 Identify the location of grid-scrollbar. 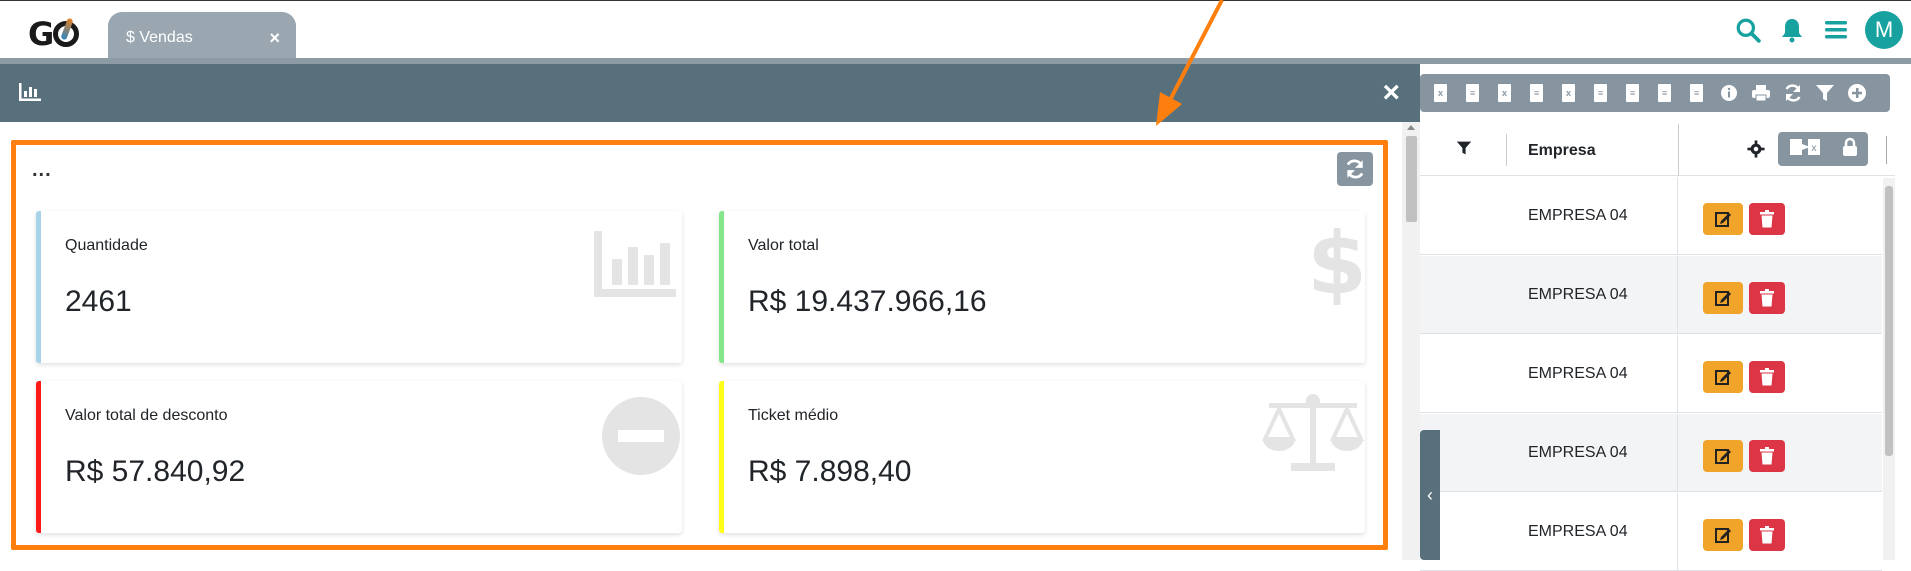
(1889, 369).